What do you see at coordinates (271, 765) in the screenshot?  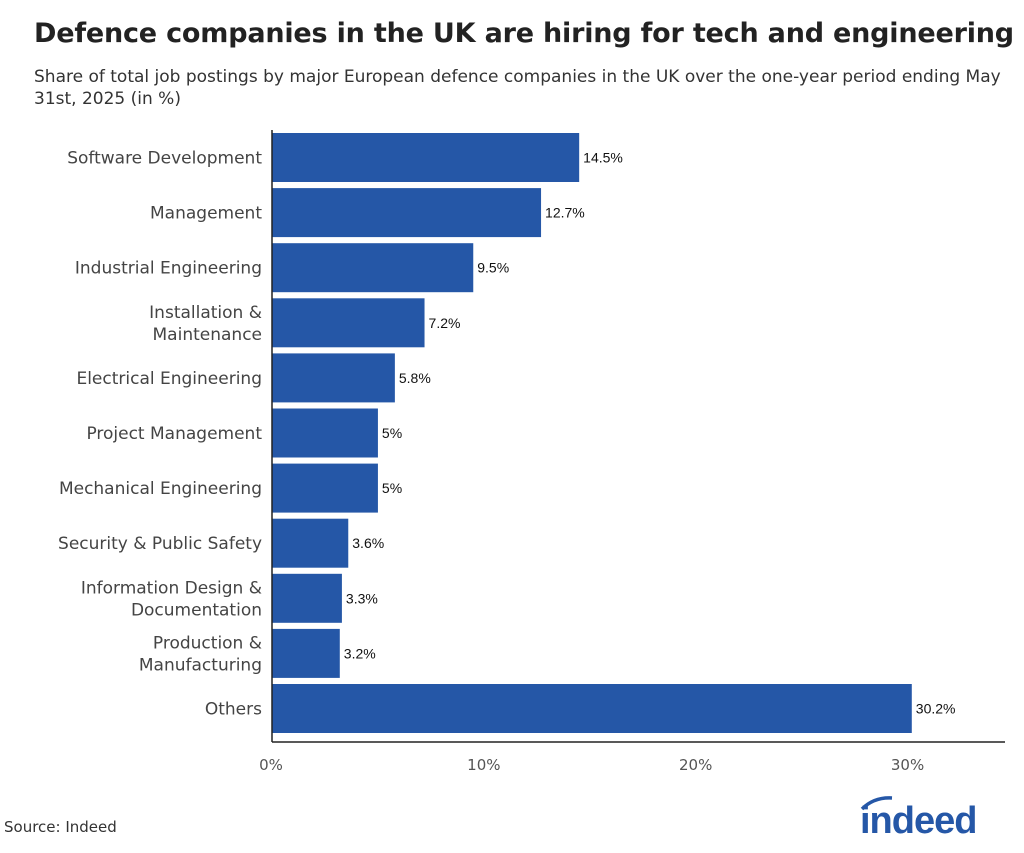 I see `x-tick-label: 0%` at bounding box center [271, 765].